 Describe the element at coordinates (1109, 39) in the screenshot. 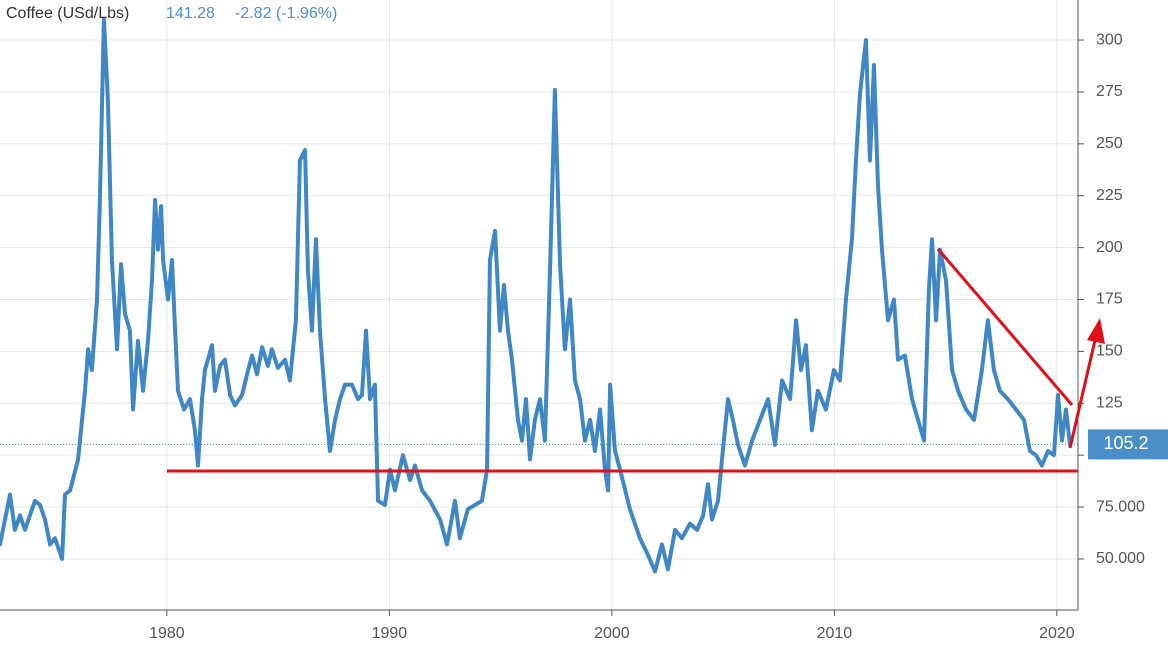

I see `y-tick-label: 300` at that location.